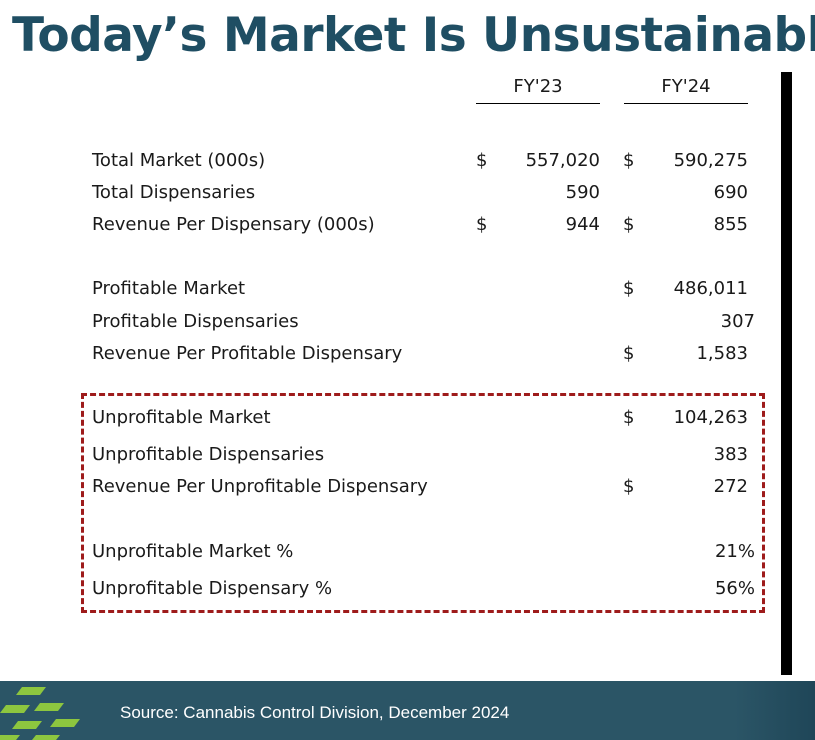 The height and width of the screenshot is (740, 815). Describe the element at coordinates (730, 486) in the screenshot. I see `fy24-value: 272` at that location.